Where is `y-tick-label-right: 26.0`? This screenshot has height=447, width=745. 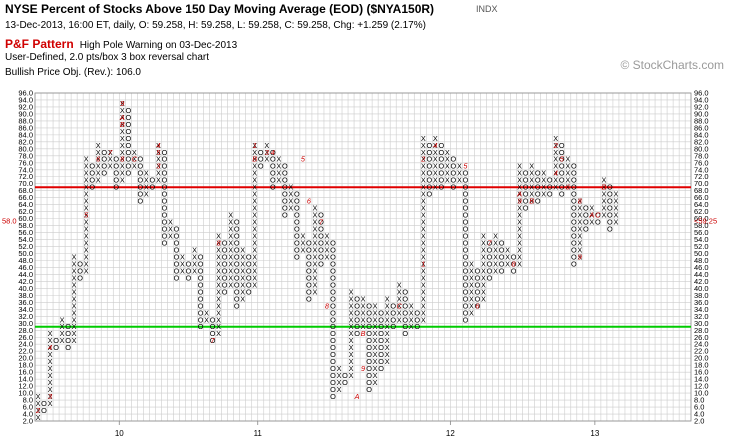
y-tick-label-right: 26.0 is located at coordinates (701, 337).